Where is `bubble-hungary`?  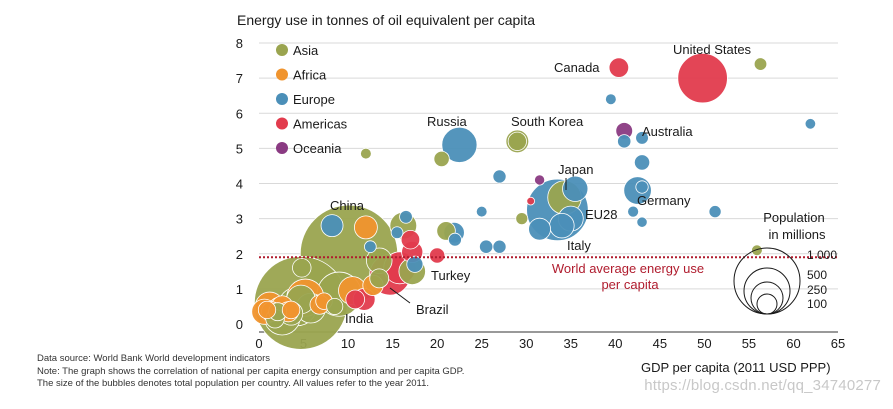
bubble-hungary is located at coordinates (455, 239).